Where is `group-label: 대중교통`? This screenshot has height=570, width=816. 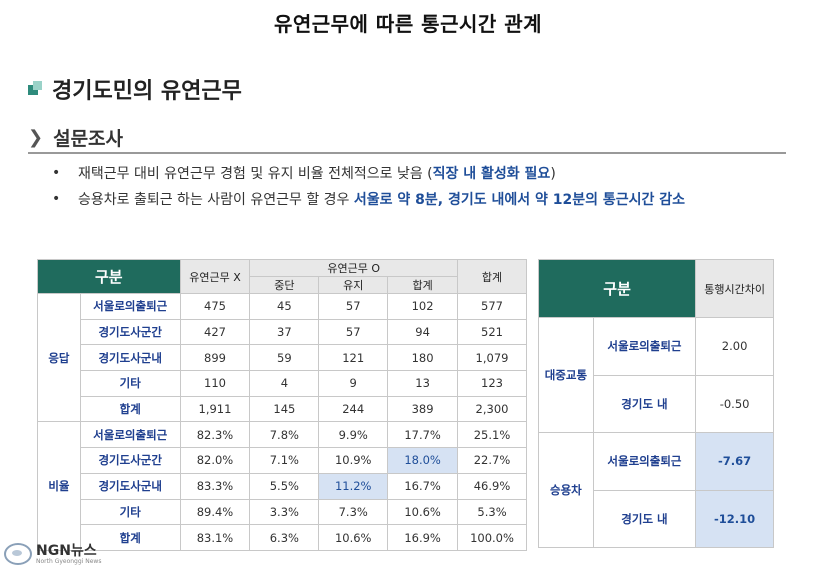 group-label: 대중교통 is located at coordinates (566, 375).